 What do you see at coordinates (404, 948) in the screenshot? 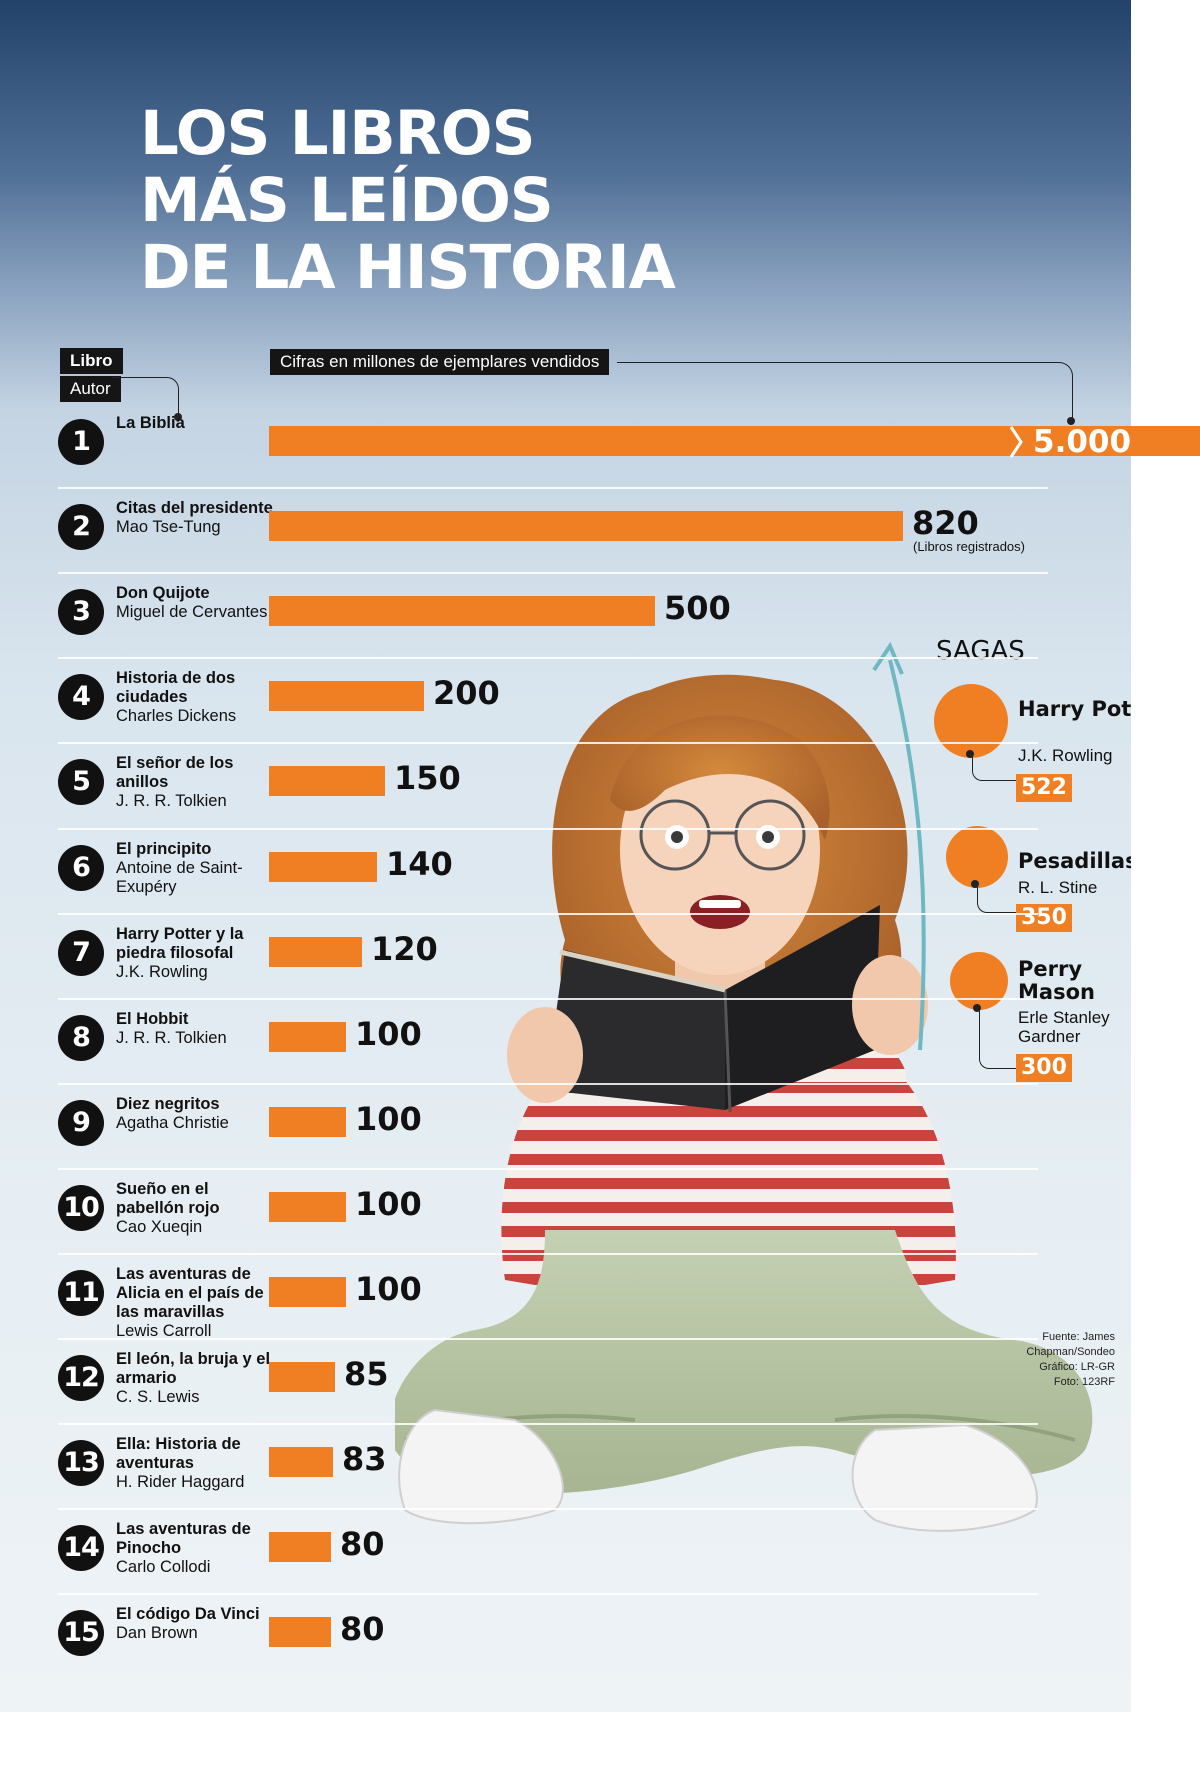
I see `bar-value-label: 120` at bounding box center [404, 948].